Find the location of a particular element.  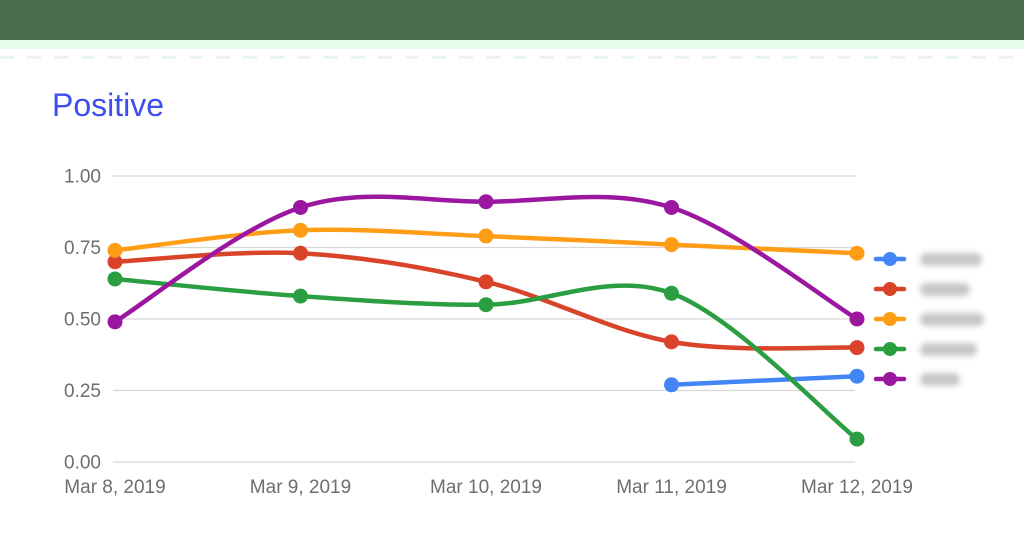

legend-item-series-red is located at coordinates (890, 289).